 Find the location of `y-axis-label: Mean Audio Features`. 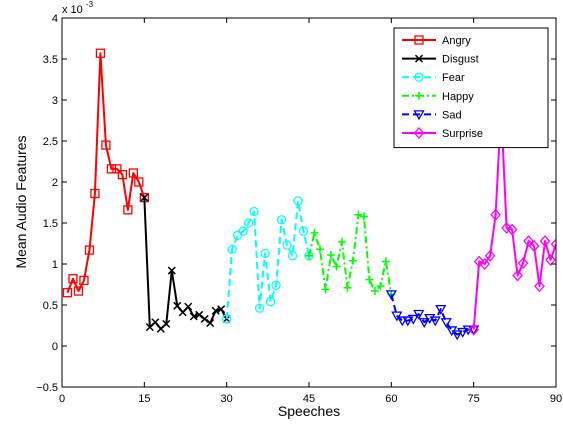

y-axis-label: Mean Audio Features is located at coordinates (21, 201).